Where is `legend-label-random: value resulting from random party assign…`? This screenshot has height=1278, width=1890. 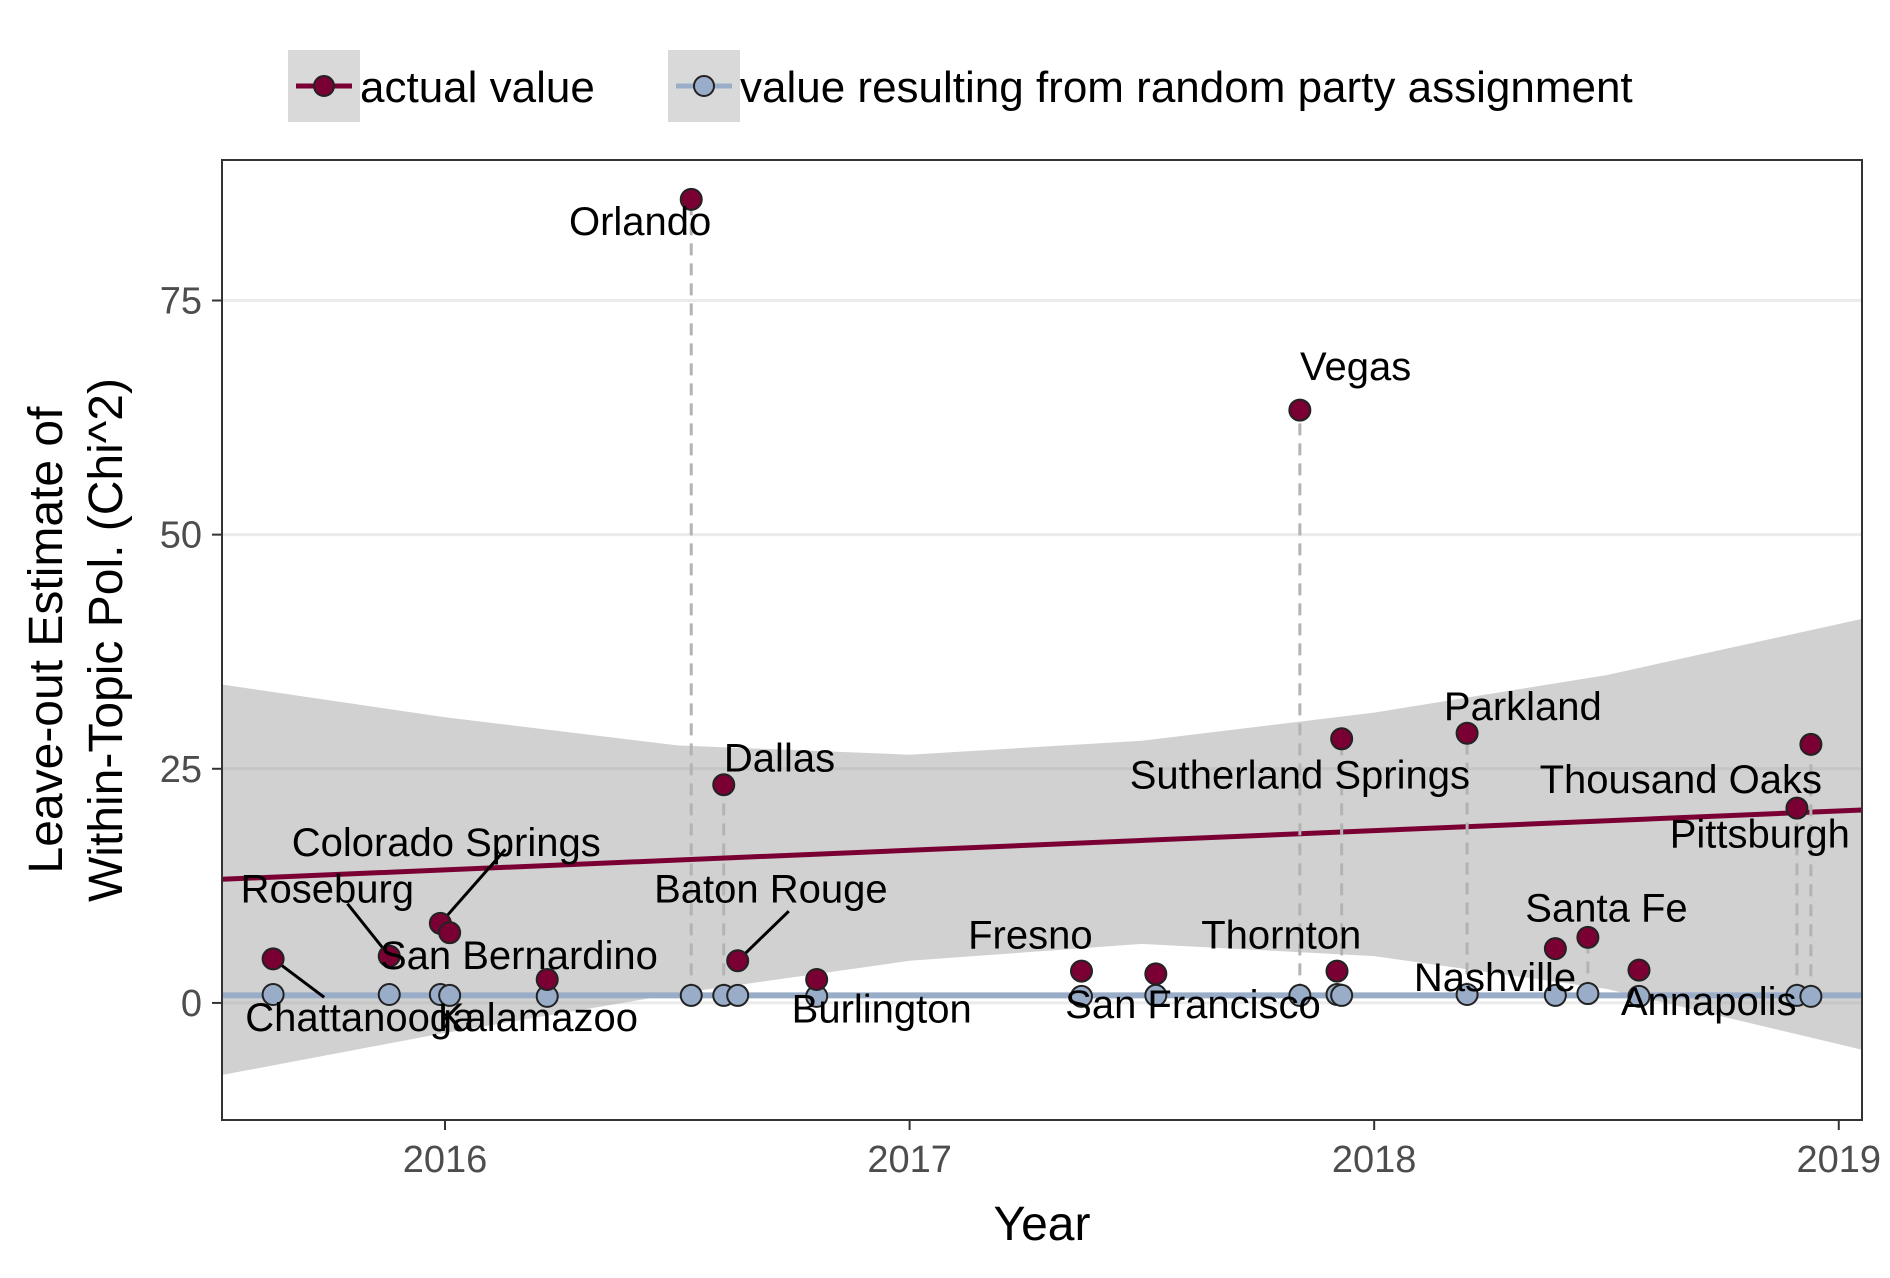
legend-label-random: value resulting from random party assign… is located at coordinates (1186, 87).